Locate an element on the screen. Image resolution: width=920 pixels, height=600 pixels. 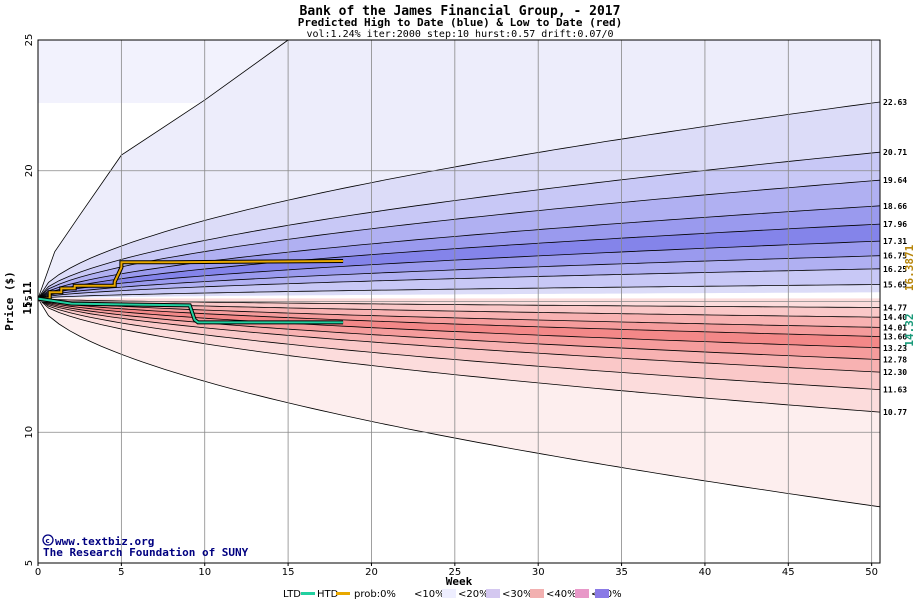
lower-line-13.66 is located at coordinates (459, 317).